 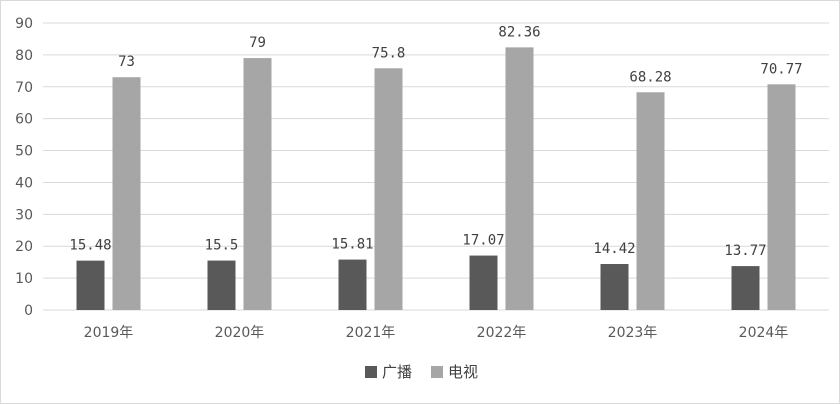 What do you see at coordinates (397, 372) in the screenshot?
I see `legend-label-radio: 广播` at bounding box center [397, 372].